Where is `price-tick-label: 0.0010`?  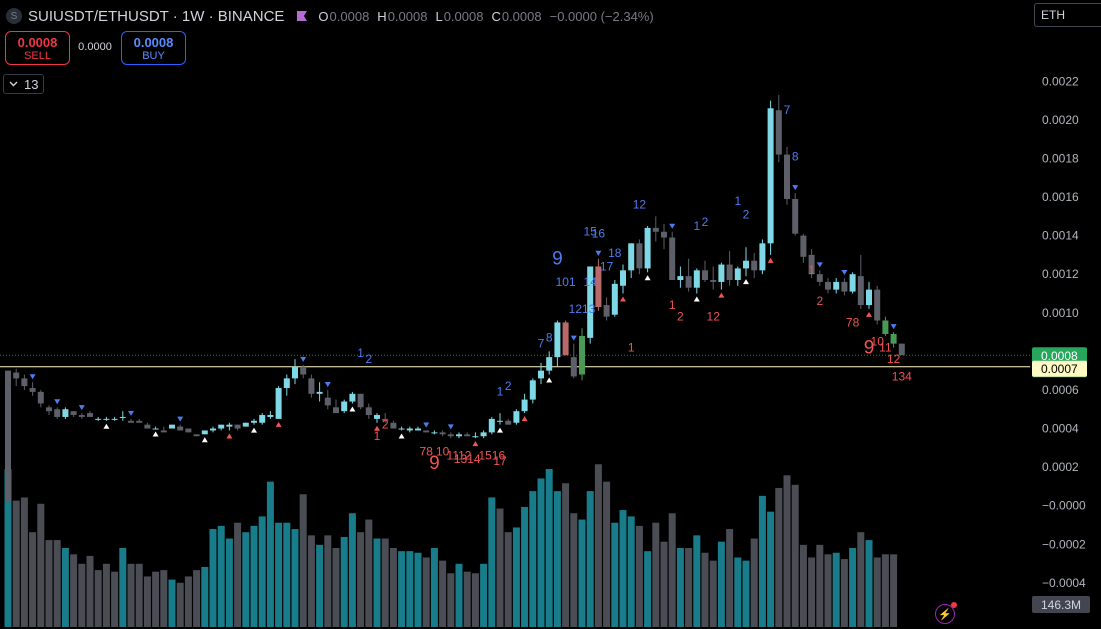 price-tick-label: 0.0010 is located at coordinates (1060, 313).